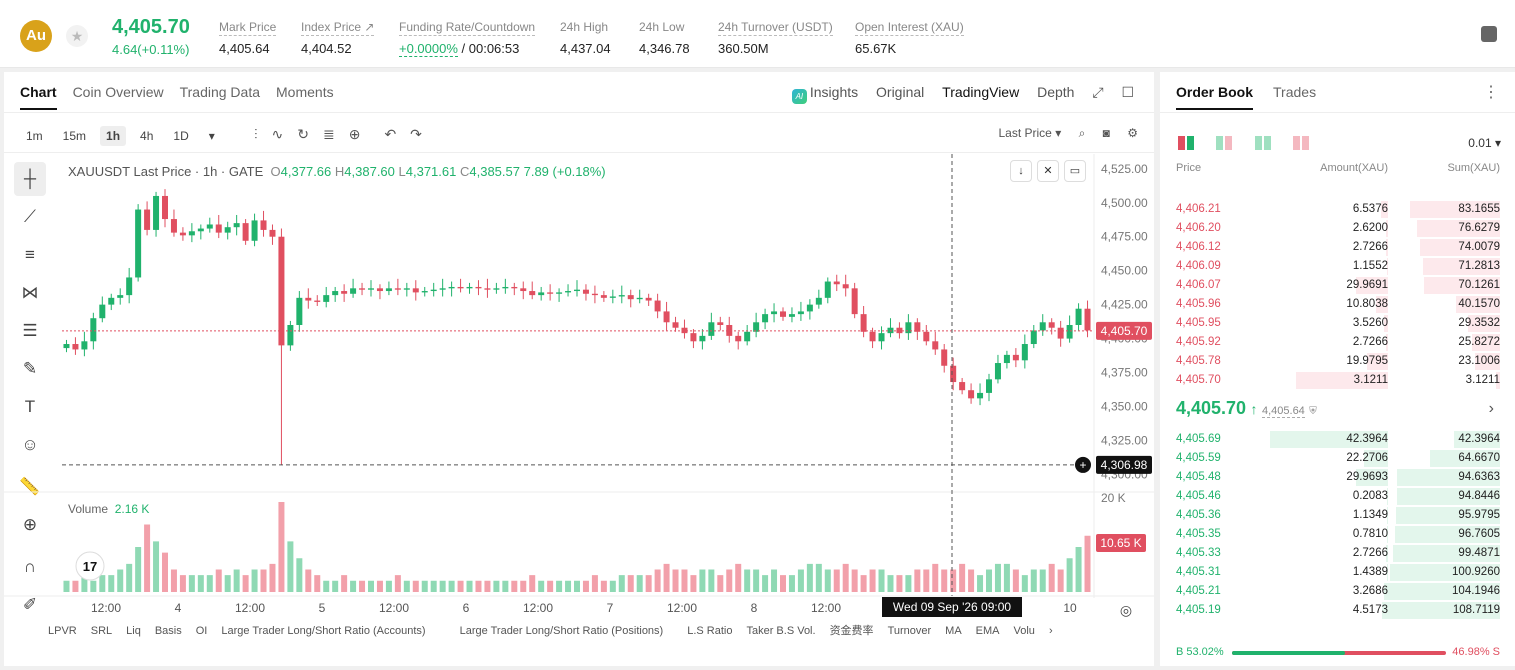  I want to click on ind-srl: SRL, so click(101, 631).